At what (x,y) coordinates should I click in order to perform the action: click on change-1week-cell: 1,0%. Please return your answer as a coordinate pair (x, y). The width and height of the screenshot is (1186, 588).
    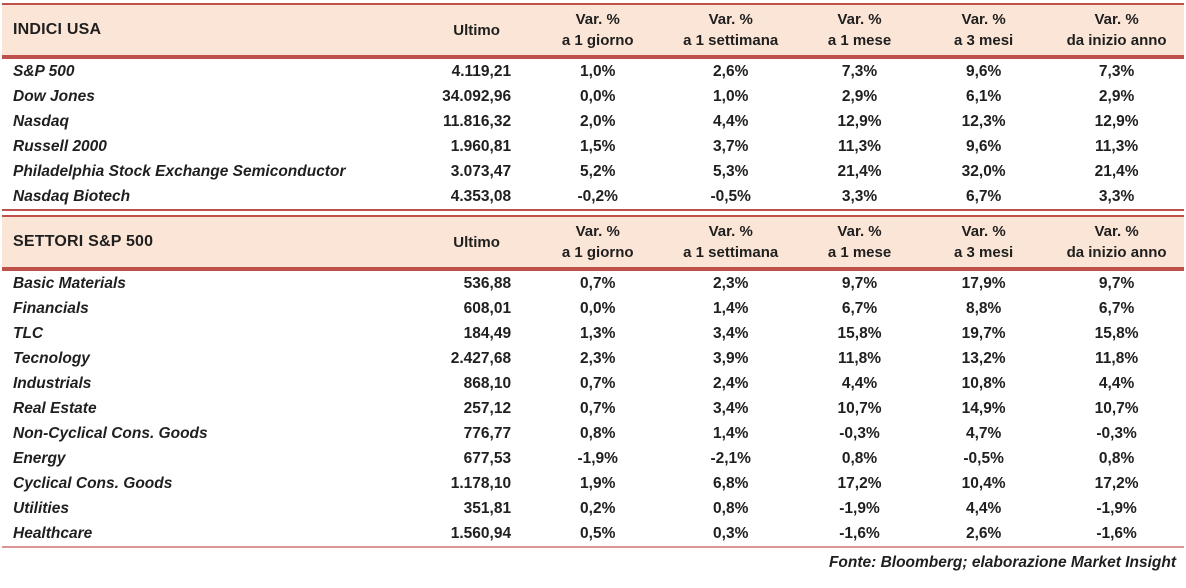
    Looking at the image, I should click on (731, 96).